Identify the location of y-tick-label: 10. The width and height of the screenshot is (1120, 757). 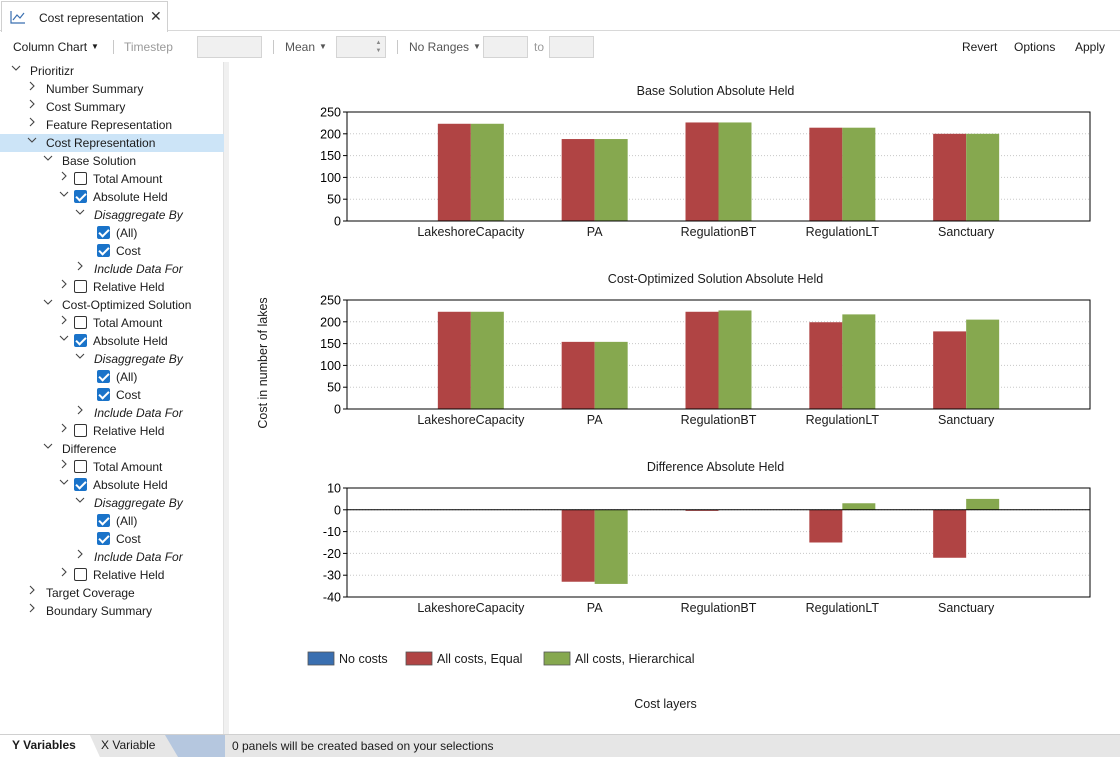
(334, 489).